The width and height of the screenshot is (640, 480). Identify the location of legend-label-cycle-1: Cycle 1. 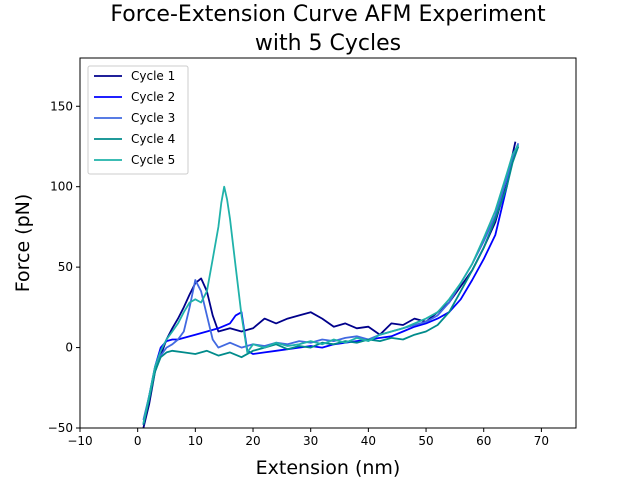
(153, 76).